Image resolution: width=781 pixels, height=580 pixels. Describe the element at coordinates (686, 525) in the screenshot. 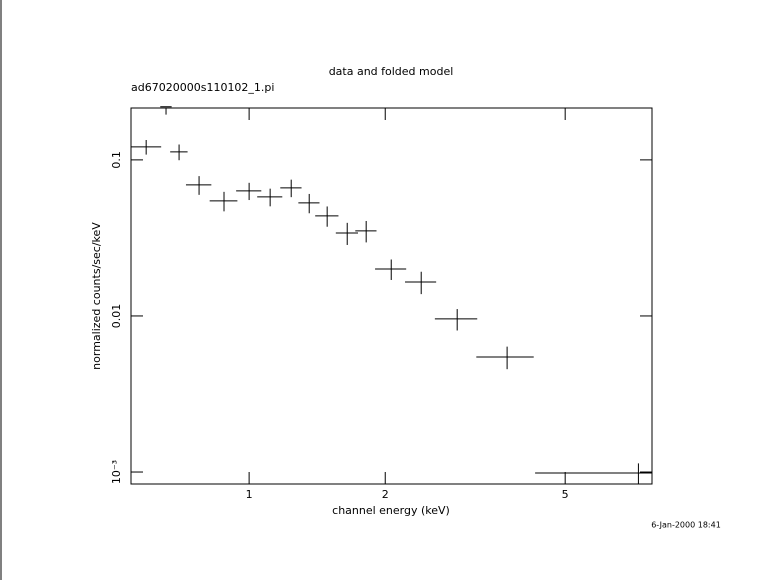

I see `timestamp: 6-Jan-2000 18:41` at that location.